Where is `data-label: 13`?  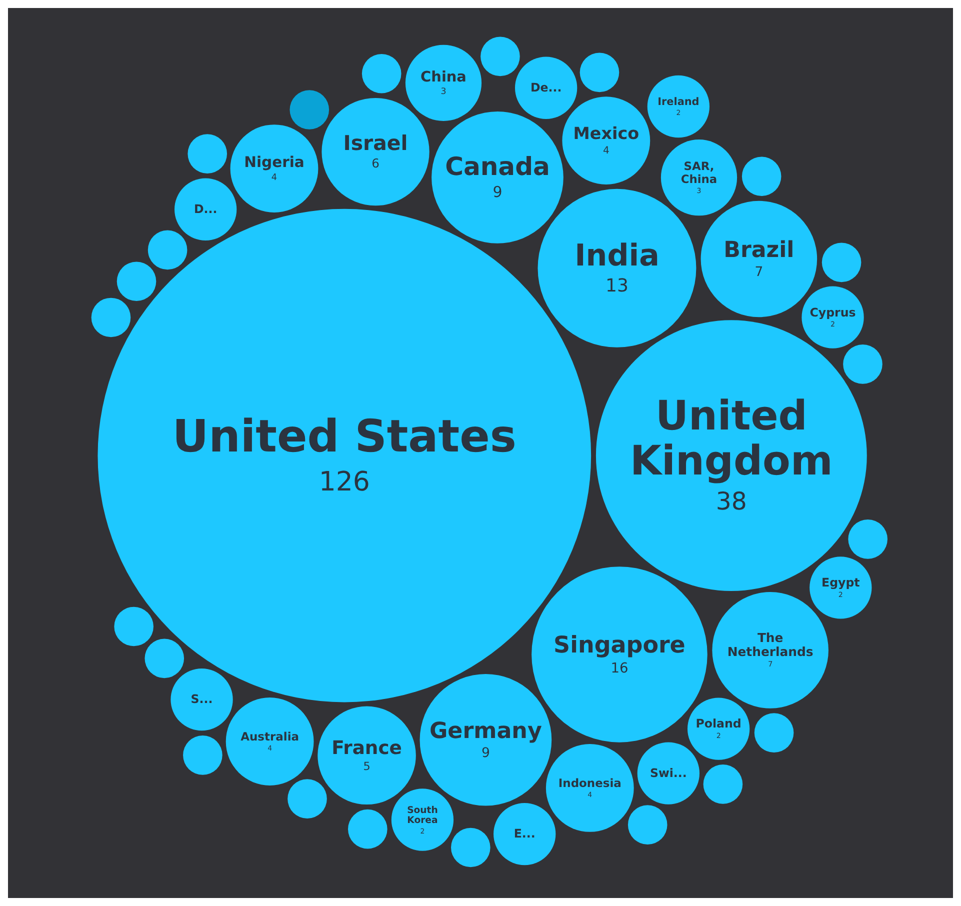
data-label: 13 is located at coordinates (616, 286).